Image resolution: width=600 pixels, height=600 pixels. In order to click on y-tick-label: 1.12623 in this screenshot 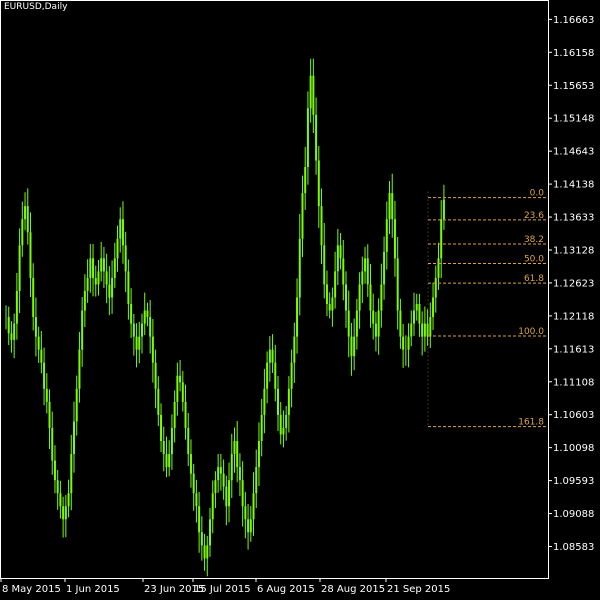, I will do `click(573, 283)`.